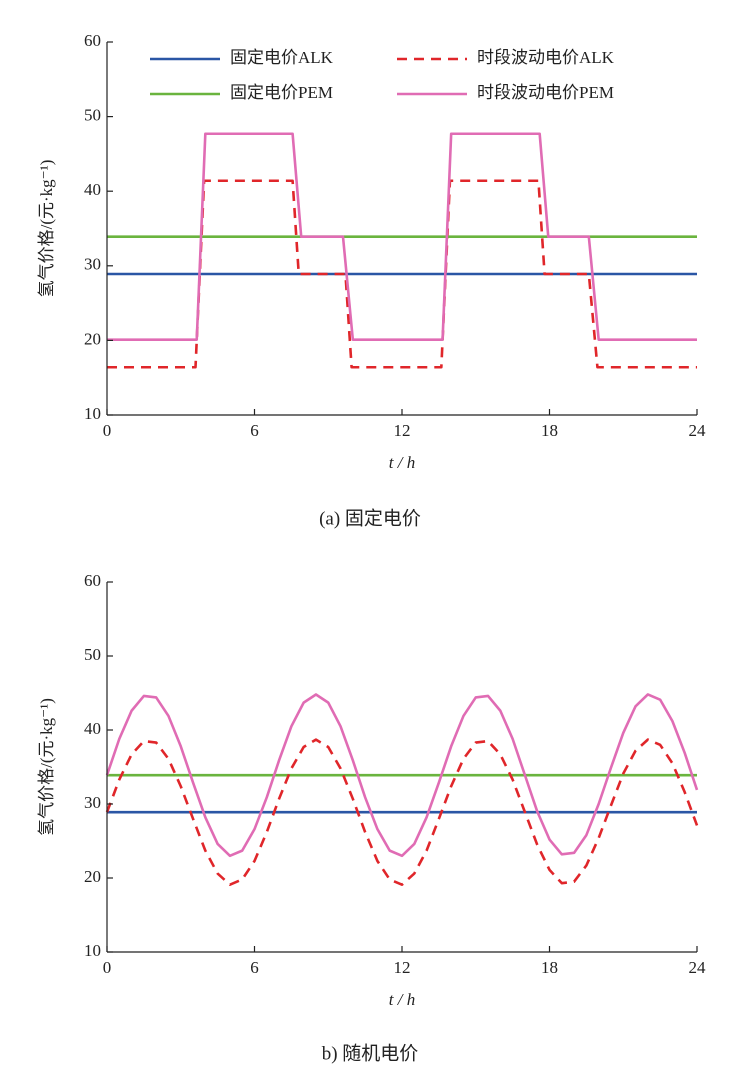 This screenshot has height=1082, width=733. I want to click on caption: (a) 固定电价, so click(370, 518).